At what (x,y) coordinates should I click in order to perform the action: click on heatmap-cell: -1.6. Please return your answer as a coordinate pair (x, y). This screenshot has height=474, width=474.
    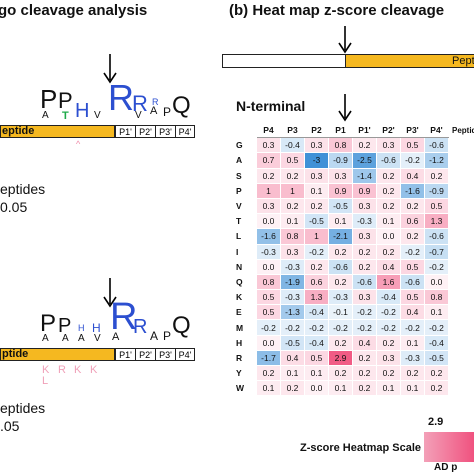
    Looking at the image, I should click on (268, 236).